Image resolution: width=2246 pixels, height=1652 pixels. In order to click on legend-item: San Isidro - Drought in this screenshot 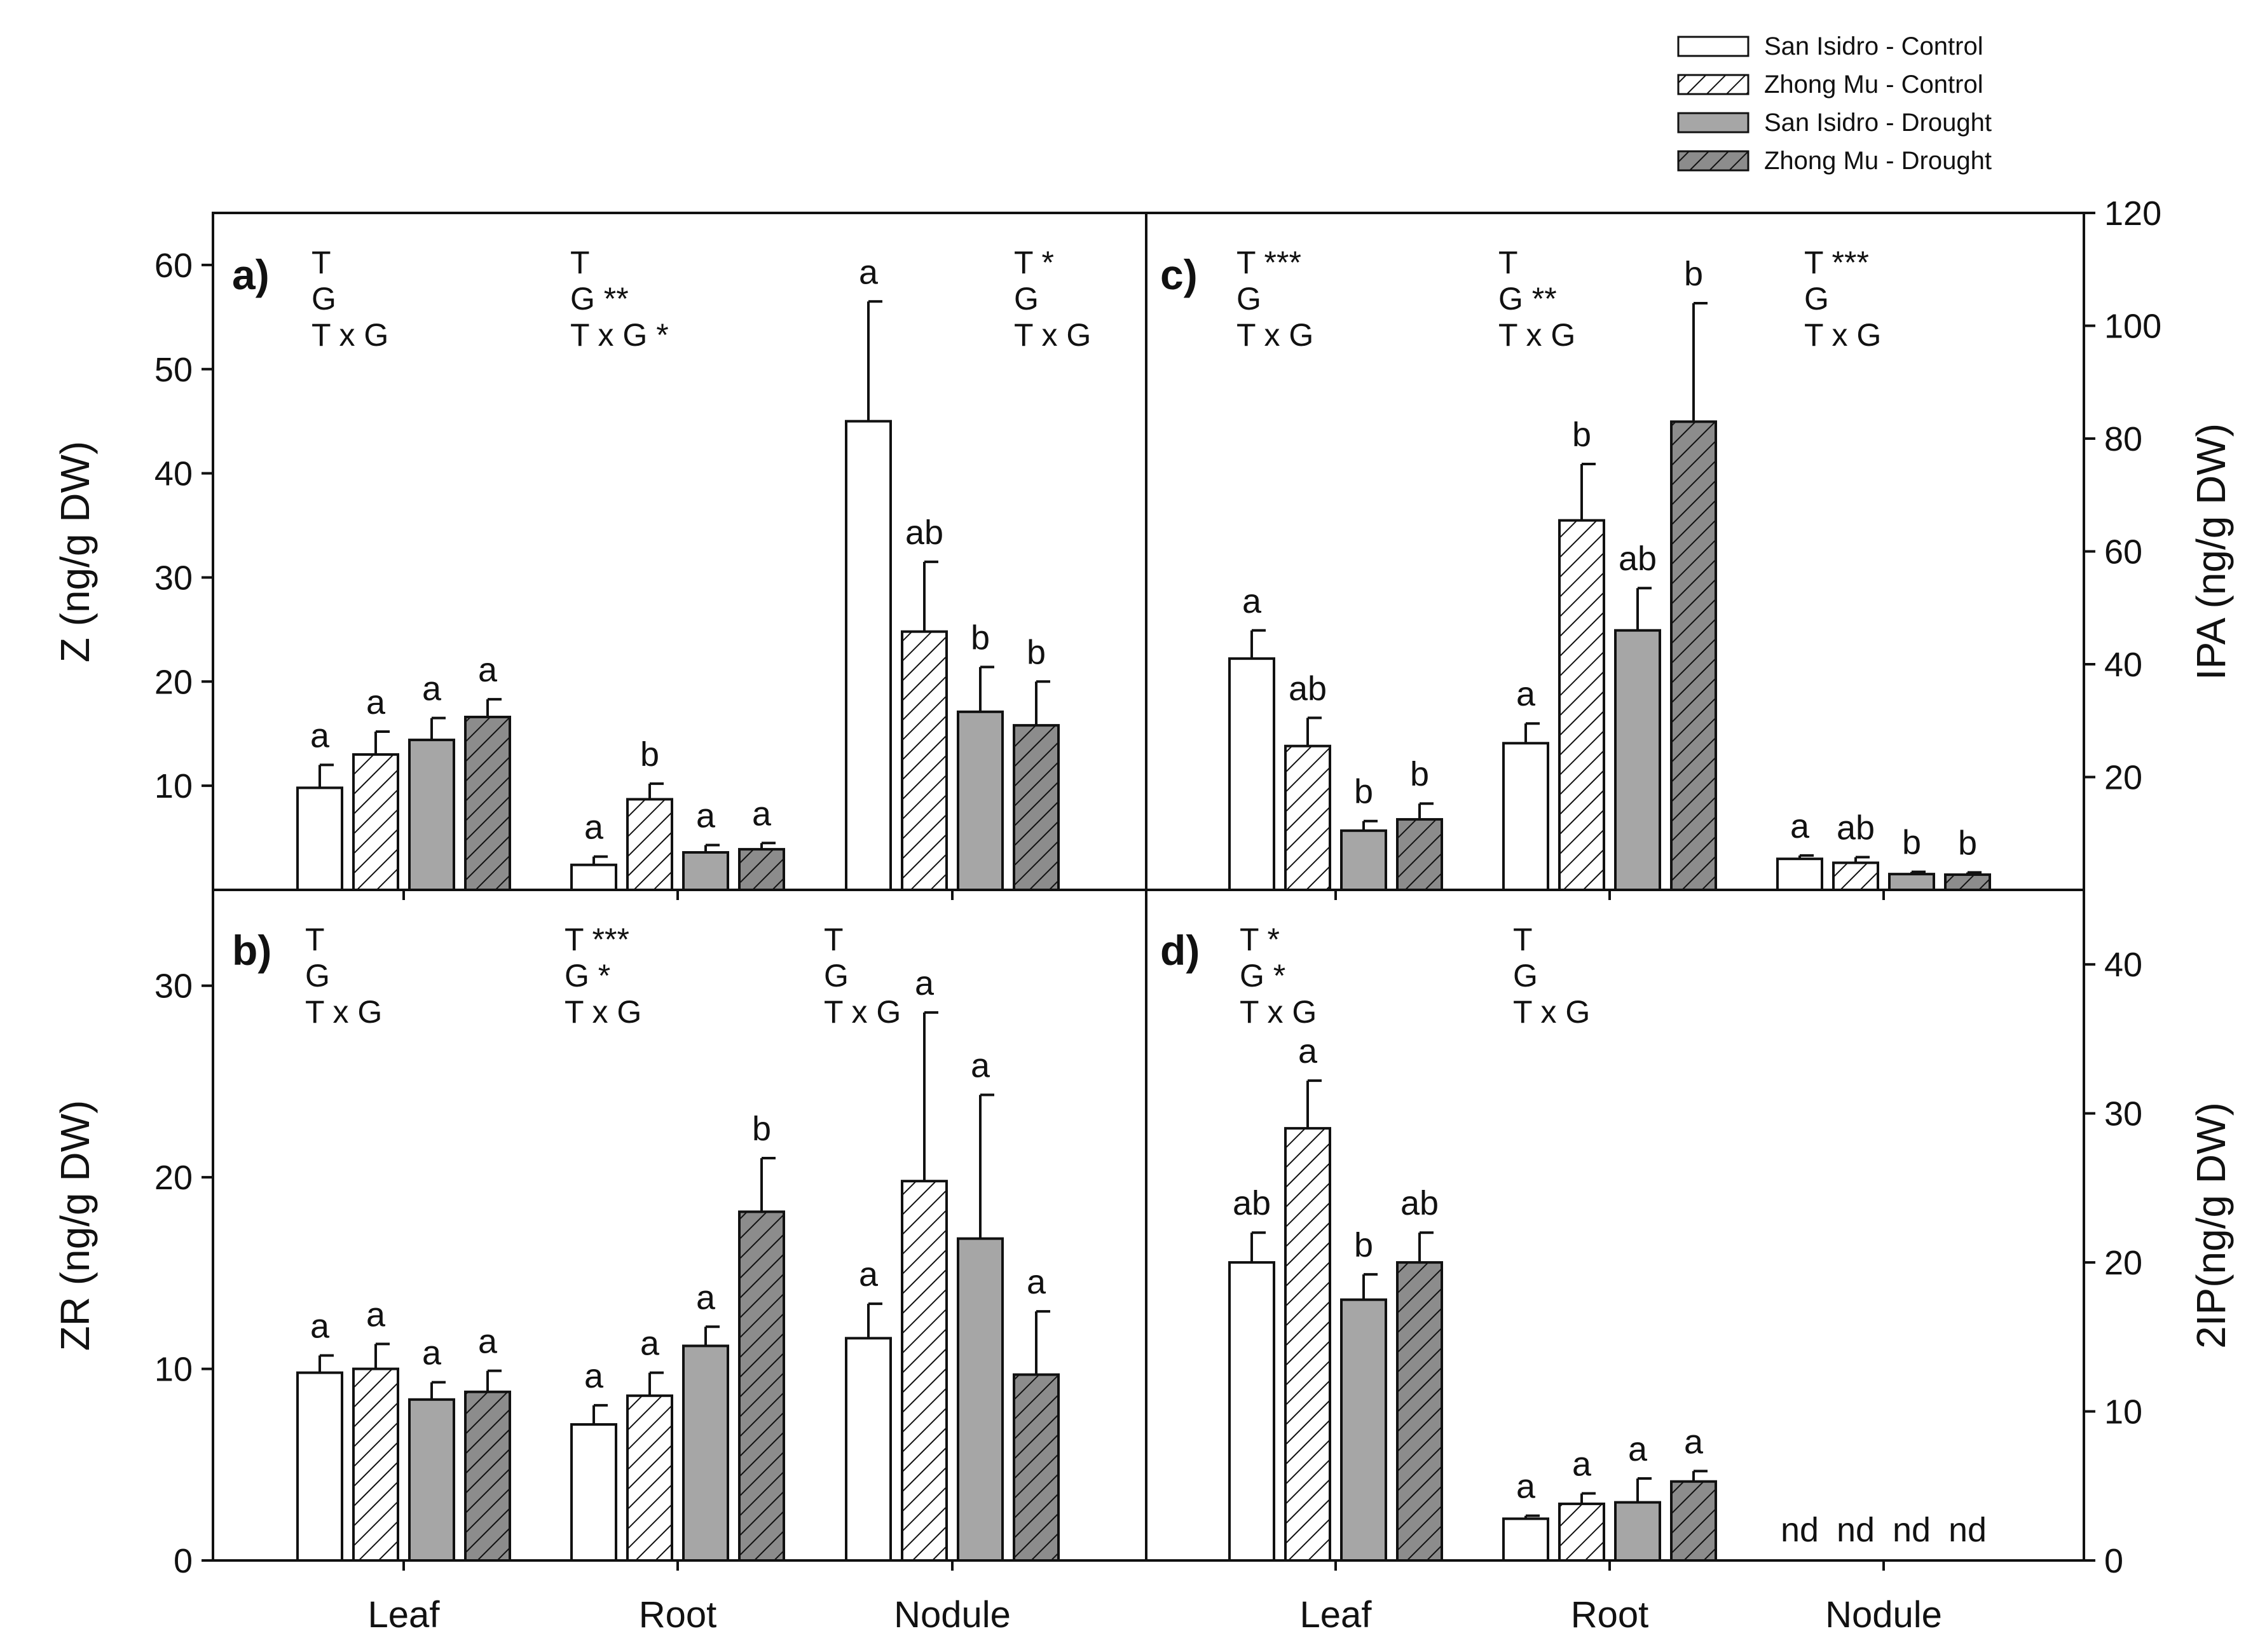, I will do `click(1835, 123)`.